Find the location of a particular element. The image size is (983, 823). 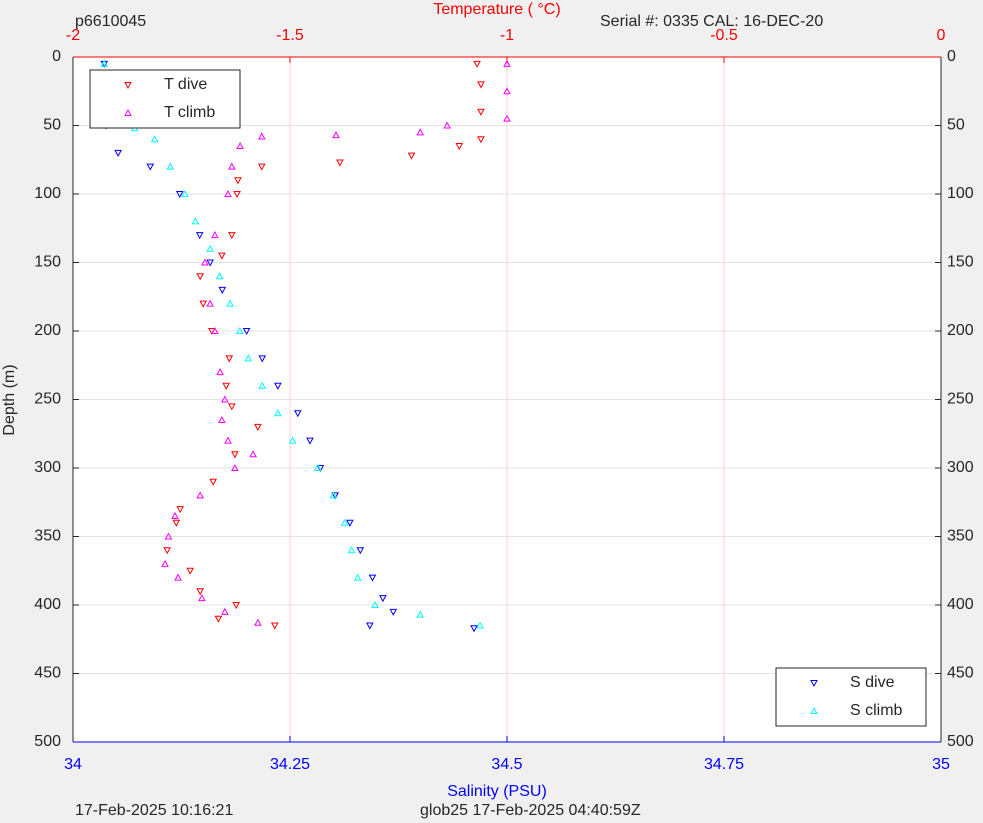

y-tick-label-right: 350 is located at coordinates (960, 536).